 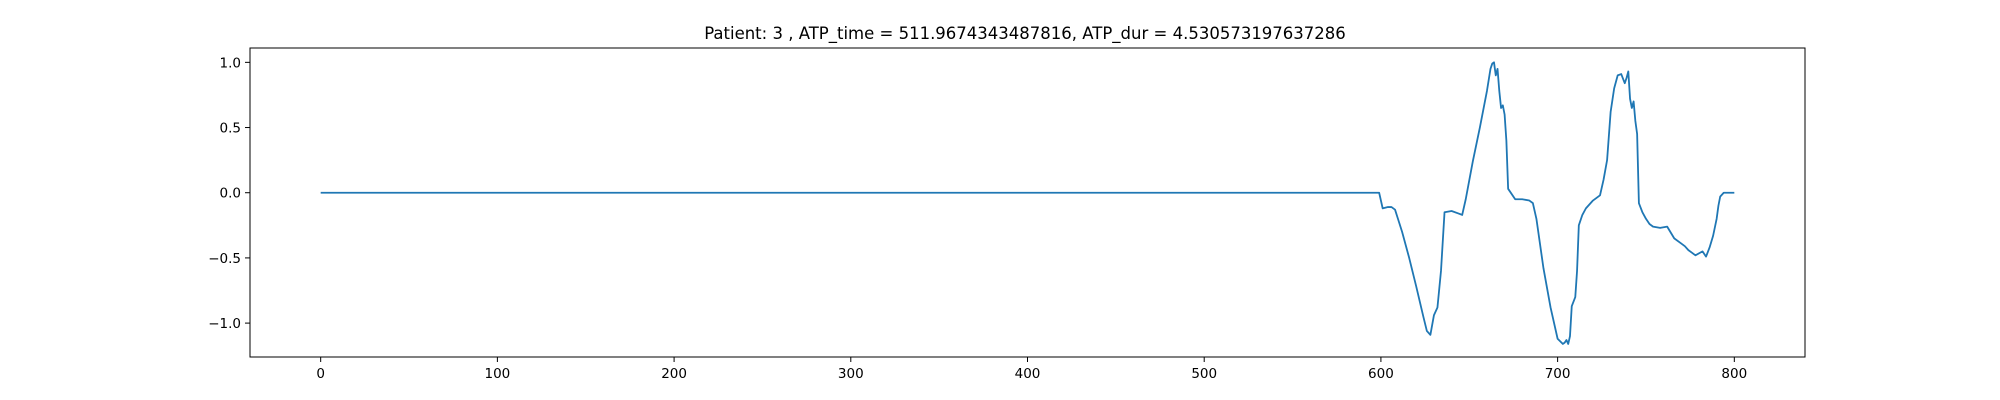 I want to click on x-tick-label: 300, so click(x=851, y=374).